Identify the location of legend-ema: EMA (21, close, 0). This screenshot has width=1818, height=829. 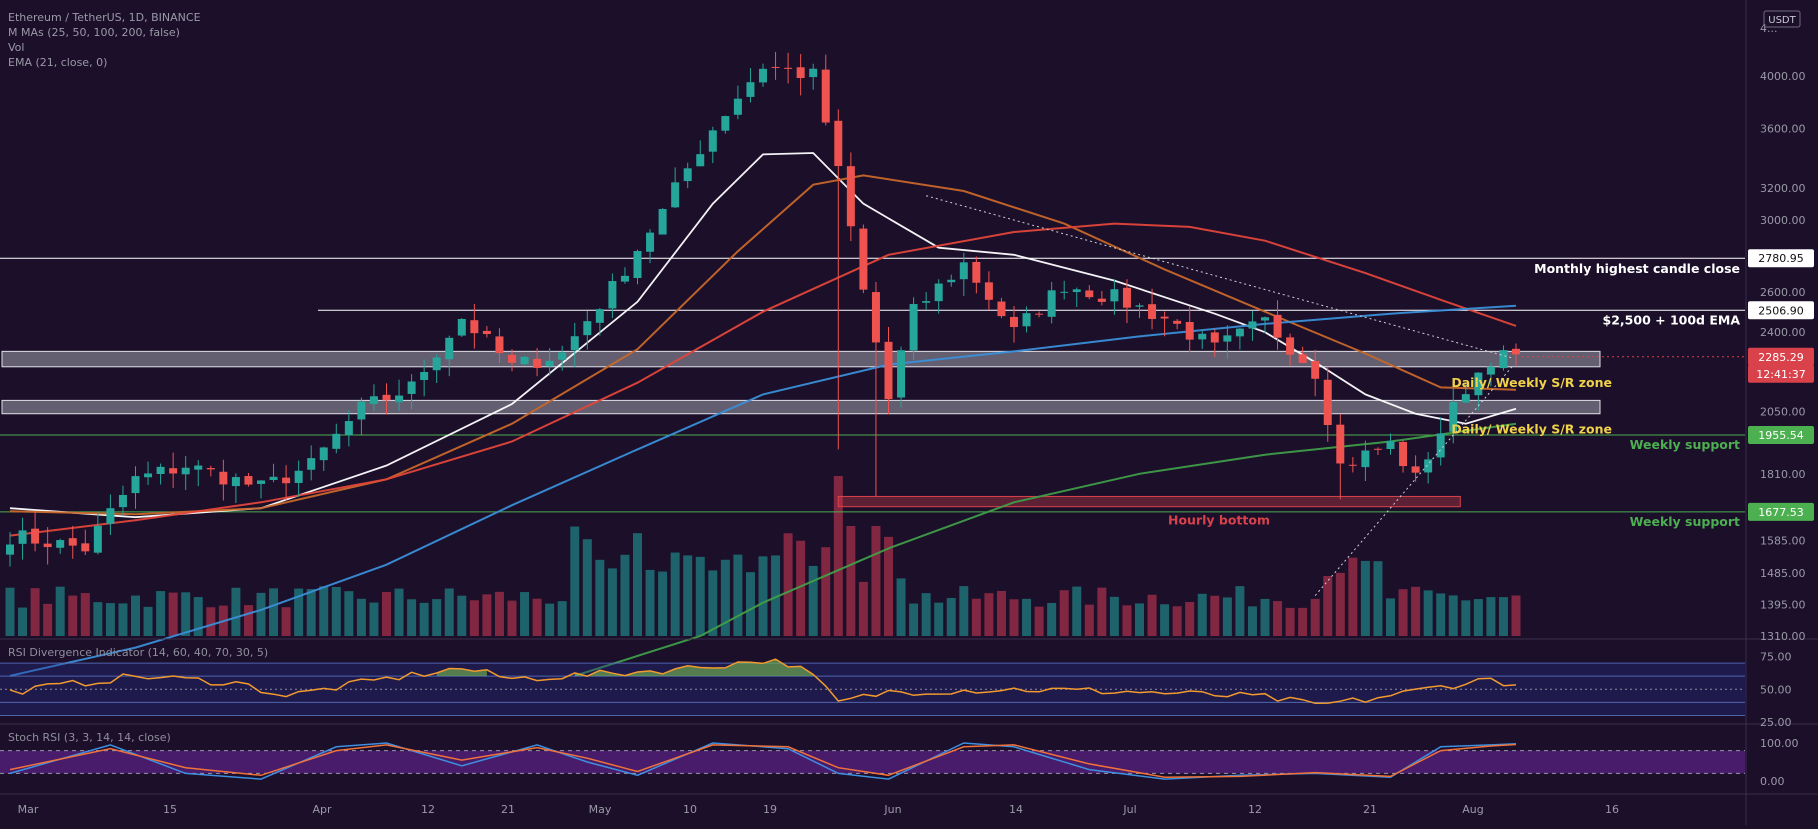
(58, 62).